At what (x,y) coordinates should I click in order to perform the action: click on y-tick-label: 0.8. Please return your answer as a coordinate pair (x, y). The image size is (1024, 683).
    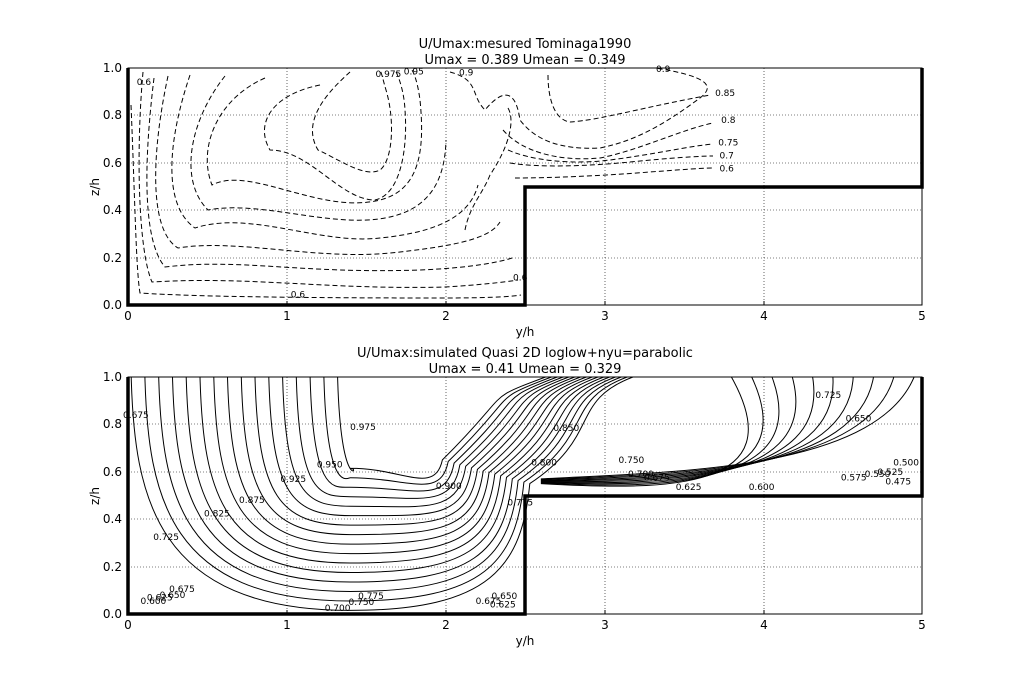
    Looking at the image, I should click on (112, 424).